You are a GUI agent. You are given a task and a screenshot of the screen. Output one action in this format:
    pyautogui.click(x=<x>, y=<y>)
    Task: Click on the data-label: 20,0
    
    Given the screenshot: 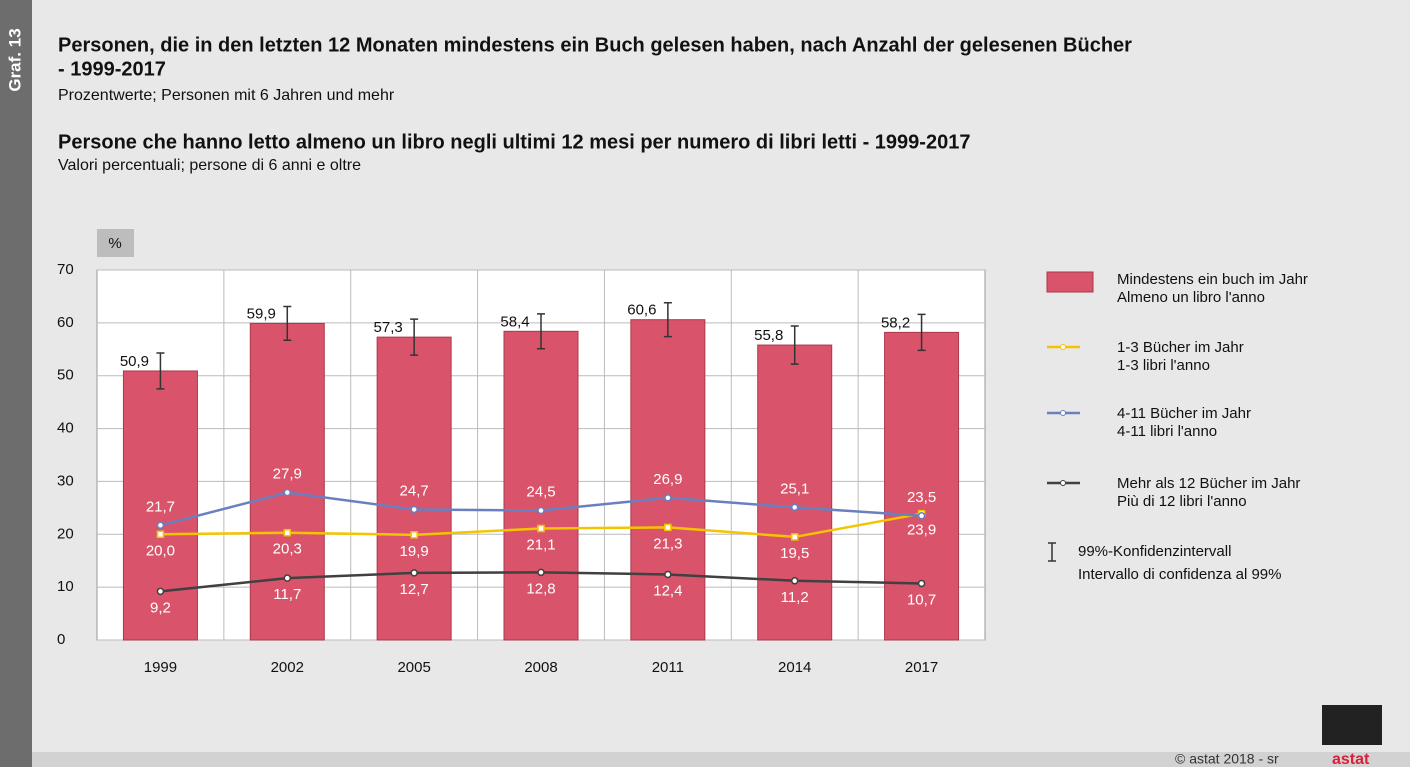 What is the action you would take?
    pyautogui.click(x=160, y=550)
    